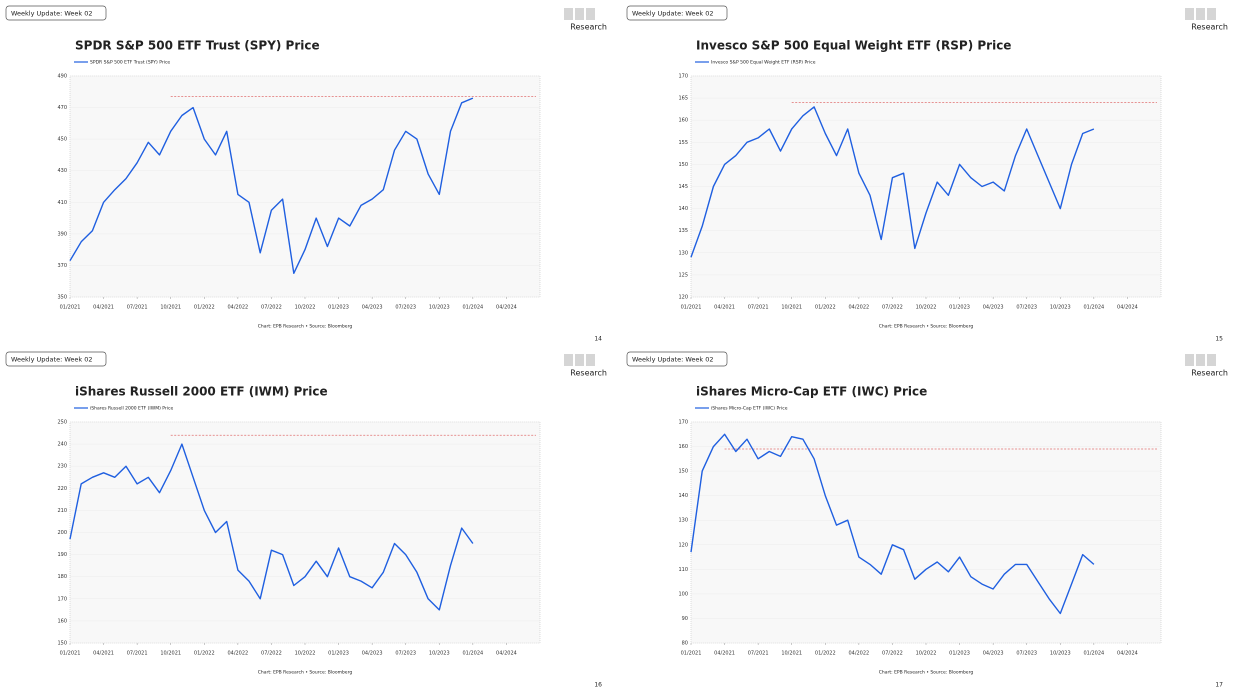  What do you see at coordinates (62, 511) in the screenshot?
I see `y-tick-label: 210` at bounding box center [62, 511].